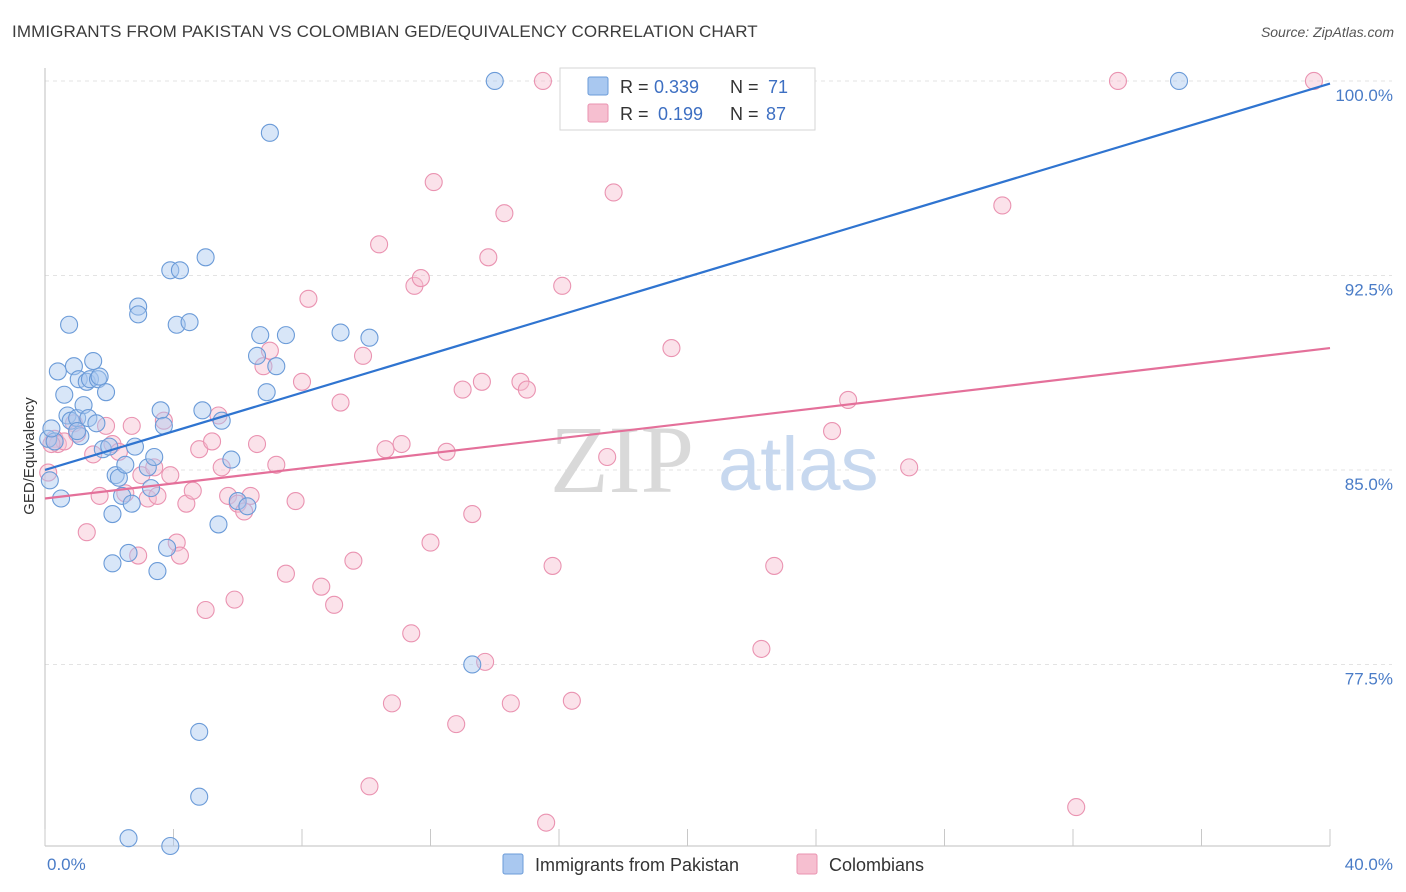  I want to click on legend-n-label-colombian: N =, so click(744, 114).